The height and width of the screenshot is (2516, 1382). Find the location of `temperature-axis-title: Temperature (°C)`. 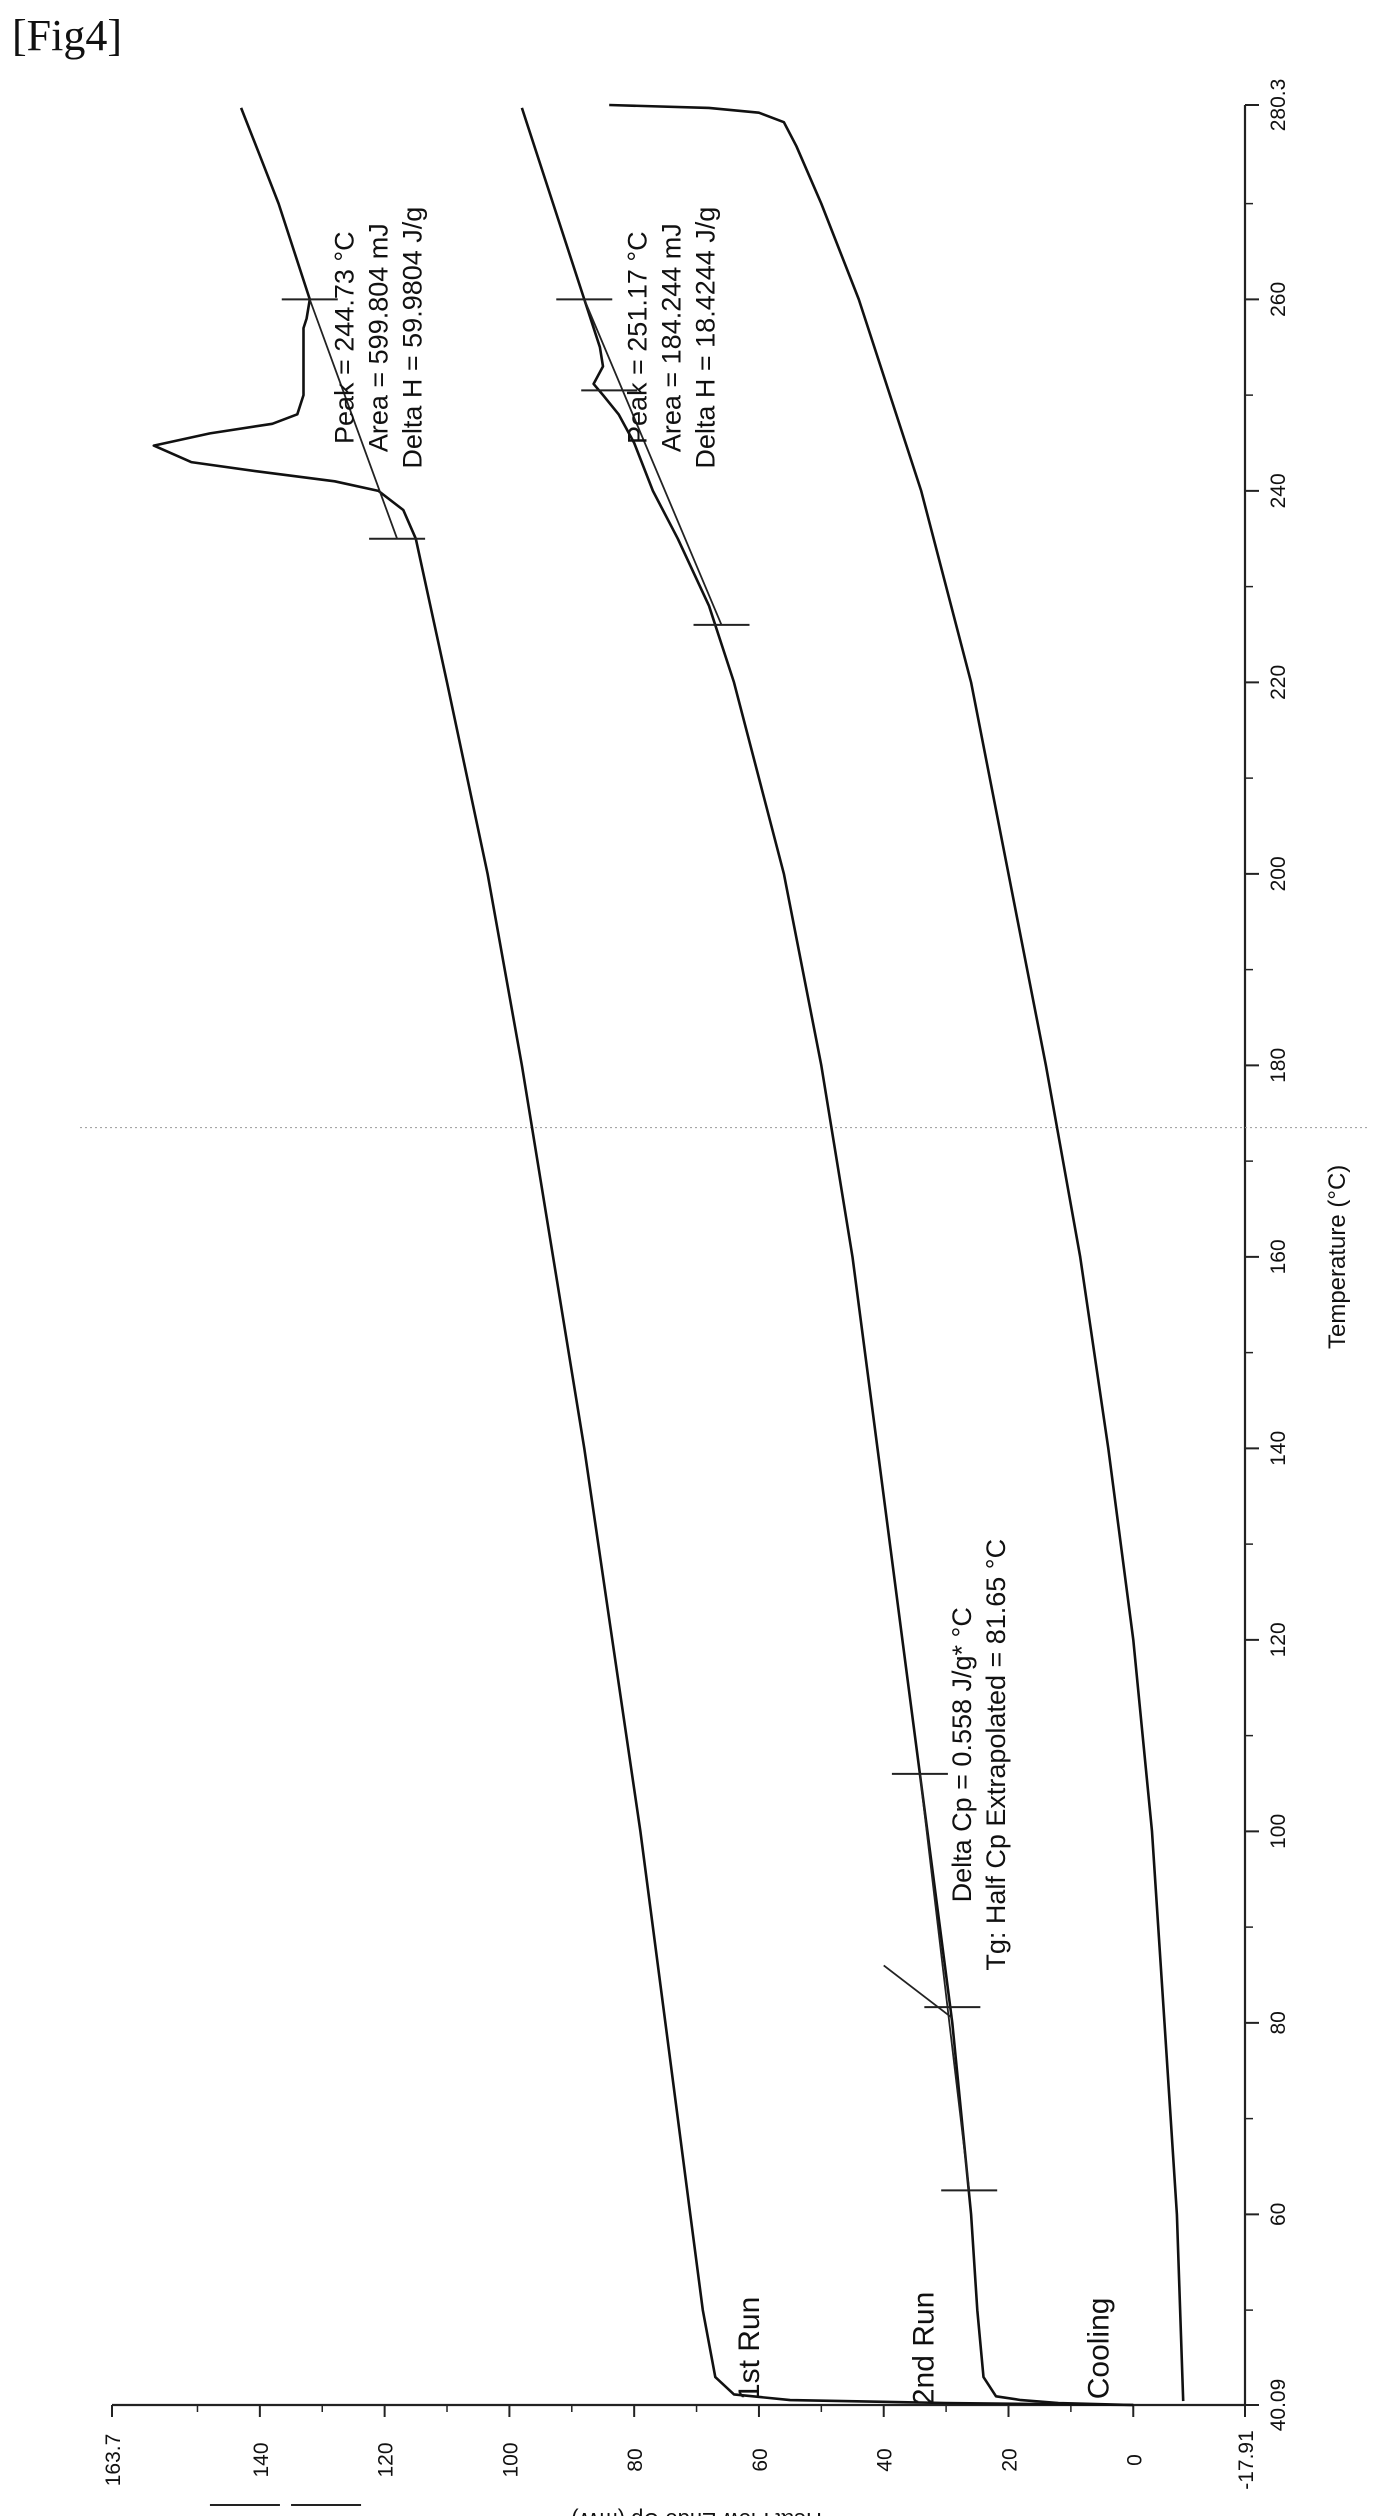

temperature-axis-title: Temperature (°C) is located at coordinates (1337, 1257).